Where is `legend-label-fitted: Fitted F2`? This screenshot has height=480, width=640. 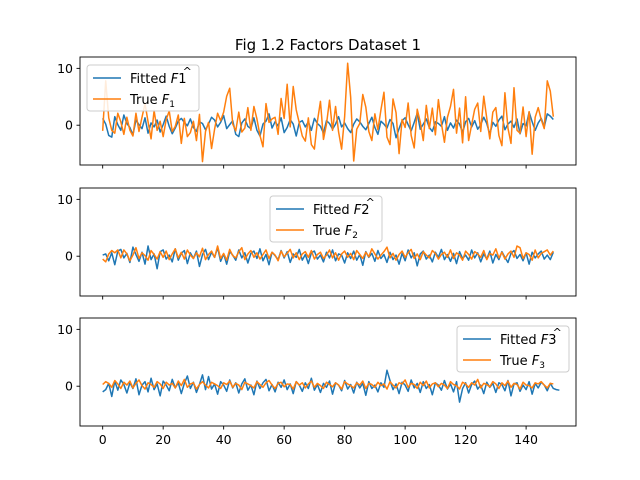
legend-label-fitted: Fitted F2 is located at coordinates (341, 210).